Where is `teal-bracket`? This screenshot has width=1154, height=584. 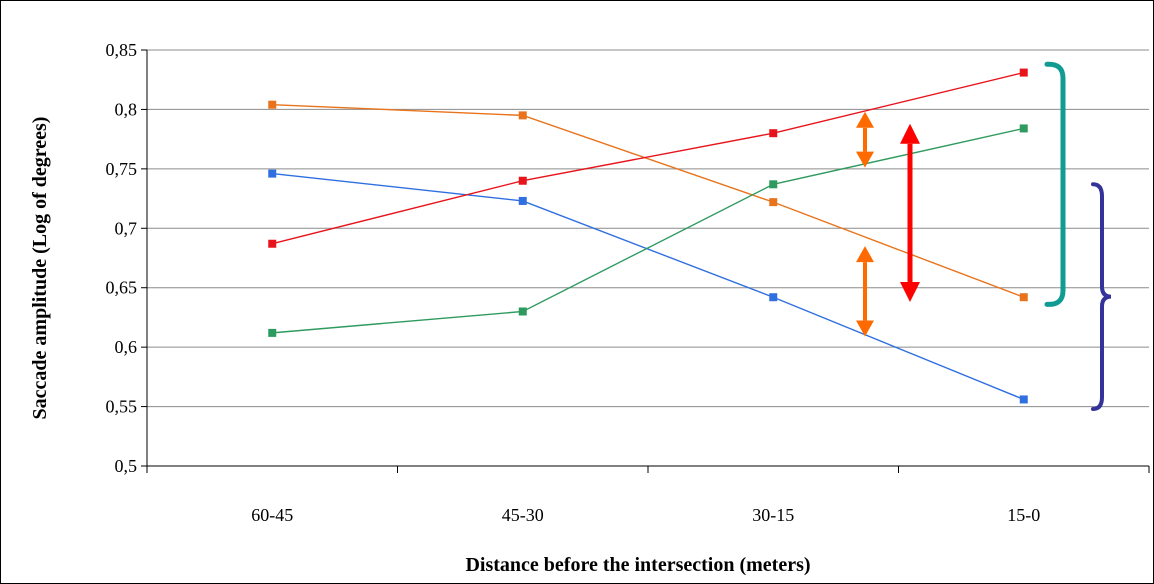 teal-bracket is located at coordinates (1055, 184).